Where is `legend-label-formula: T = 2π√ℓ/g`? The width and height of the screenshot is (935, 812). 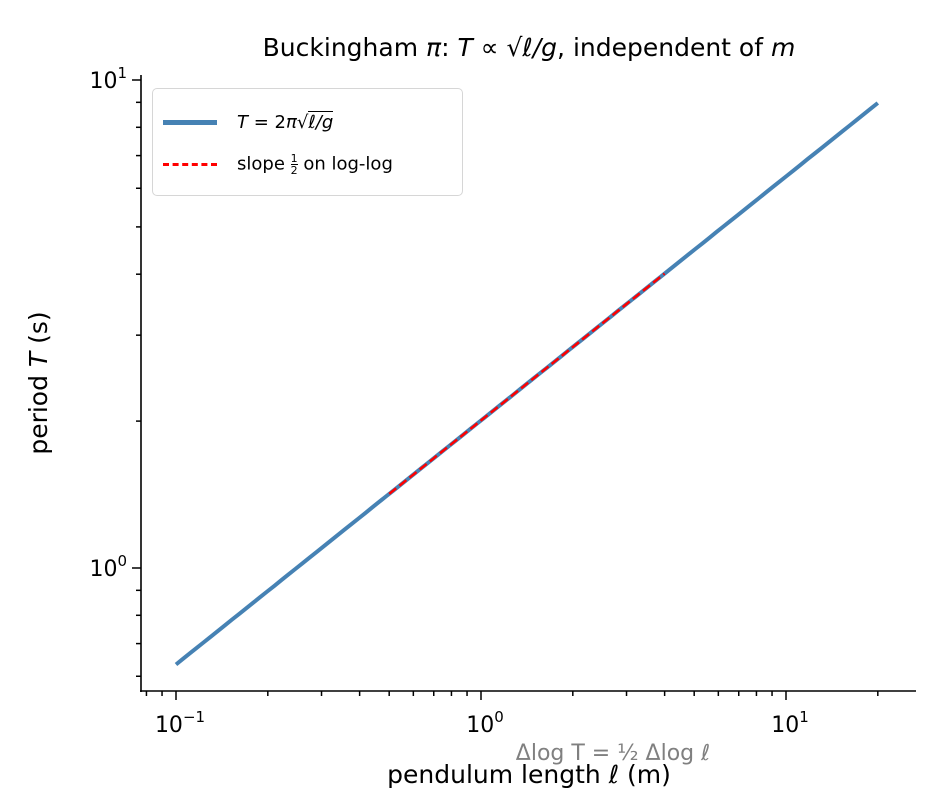
legend-label-formula: T = 2π√ℓ/g is located at coordinates (285, 121).